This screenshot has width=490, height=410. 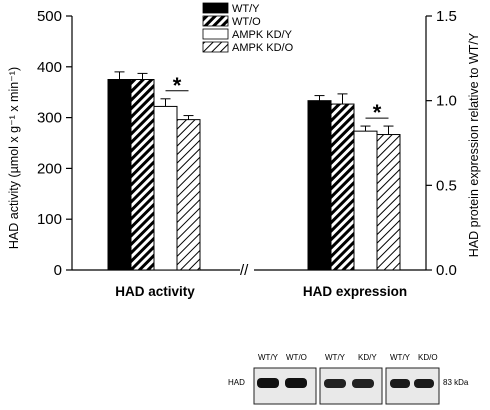 What do you see at coordinates (246, 9) in the screenshot?
I see `legend-label-wt-y: WT/Y` at bounding box center [246, 9].